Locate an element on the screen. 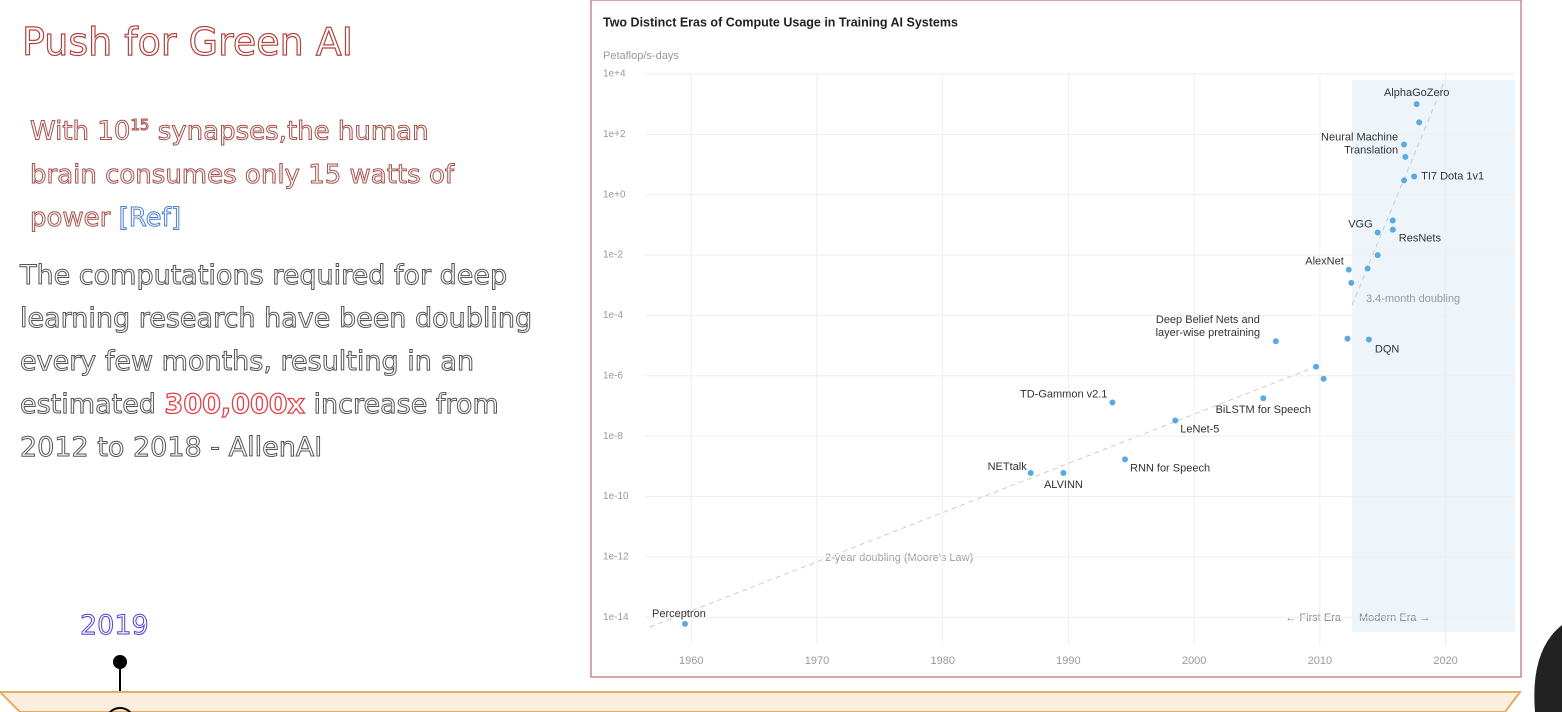  x-tick-label: 2000 is located at coordinates (1194, 661).